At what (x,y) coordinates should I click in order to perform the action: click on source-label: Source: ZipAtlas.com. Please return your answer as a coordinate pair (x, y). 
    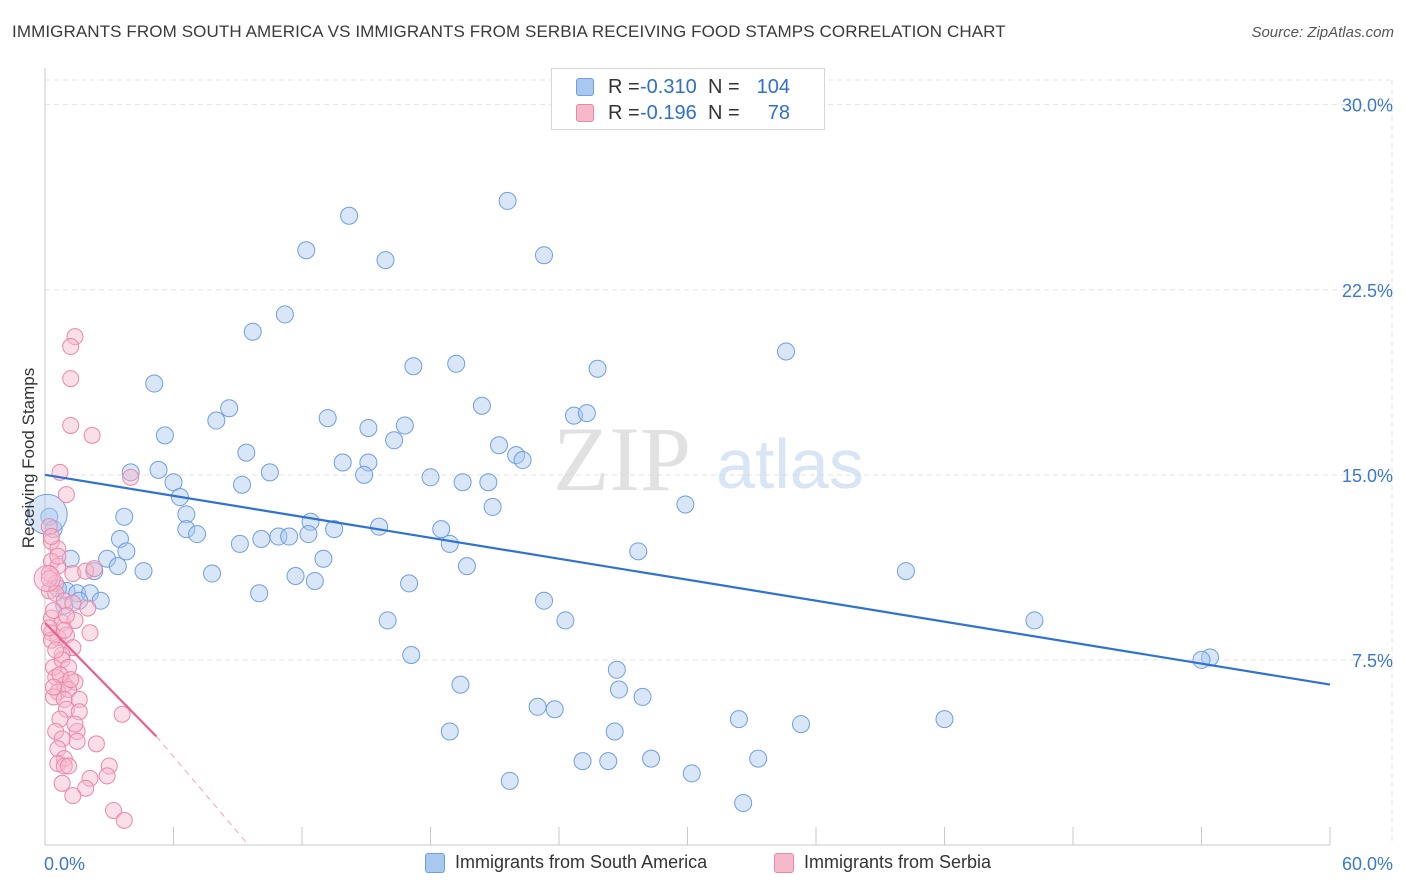
    Looking at the image, I should click on (1322, 32).